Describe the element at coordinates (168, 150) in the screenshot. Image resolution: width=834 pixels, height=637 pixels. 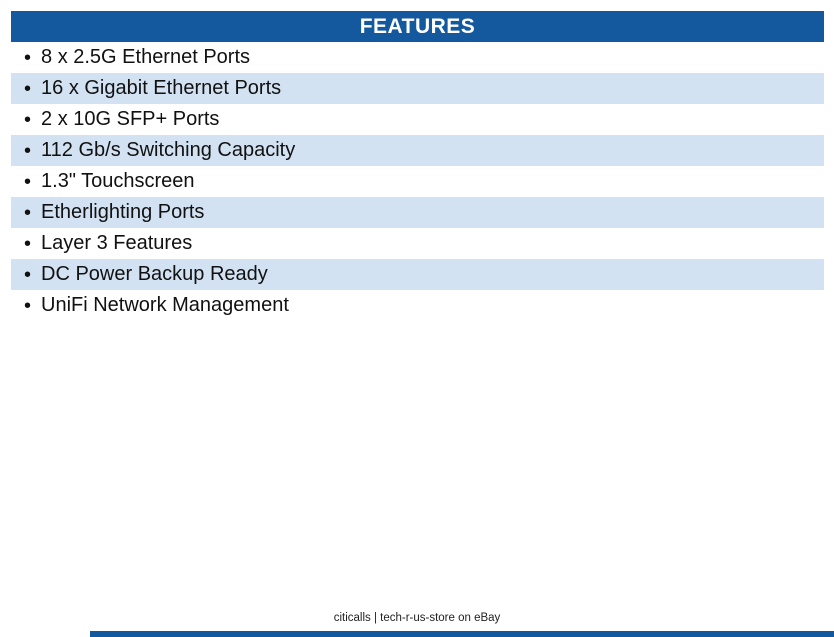
I see `feature-item-label: 112 Gb/s Switching Capacity` at that location.